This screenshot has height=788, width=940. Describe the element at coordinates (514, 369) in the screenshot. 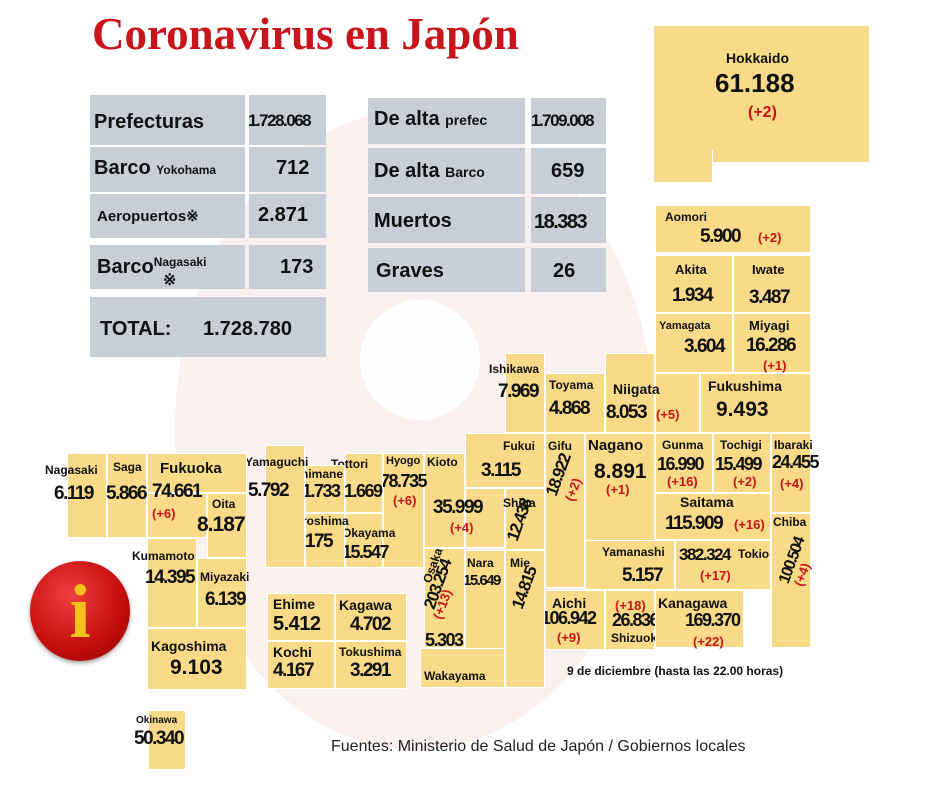

I see `ishikawa-name: Ishikawa` at that location.